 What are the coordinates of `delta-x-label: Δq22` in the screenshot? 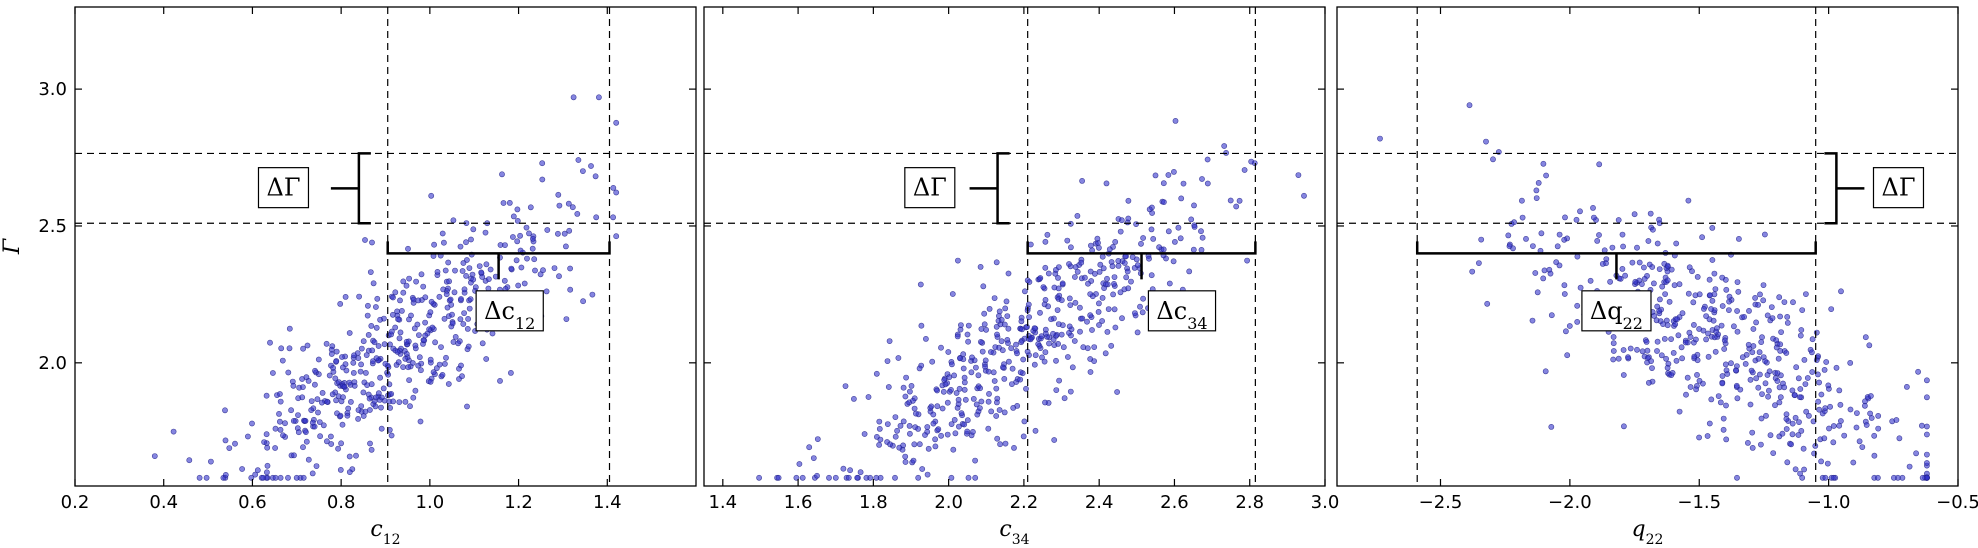 It's located at (1616, 311).